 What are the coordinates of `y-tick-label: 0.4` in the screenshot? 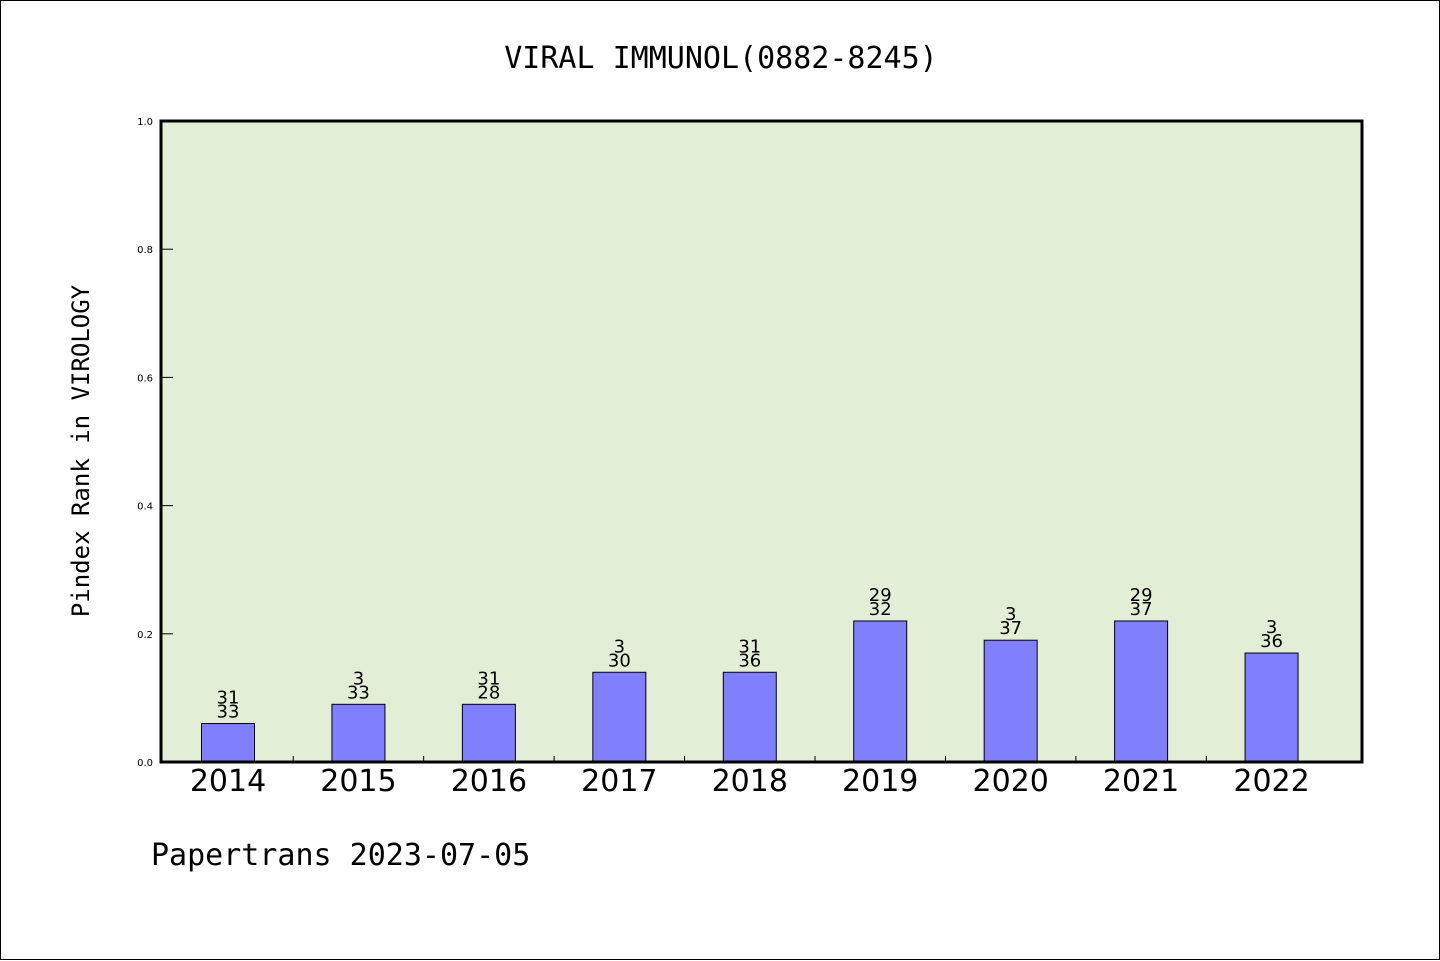 It's located at (145, 507).